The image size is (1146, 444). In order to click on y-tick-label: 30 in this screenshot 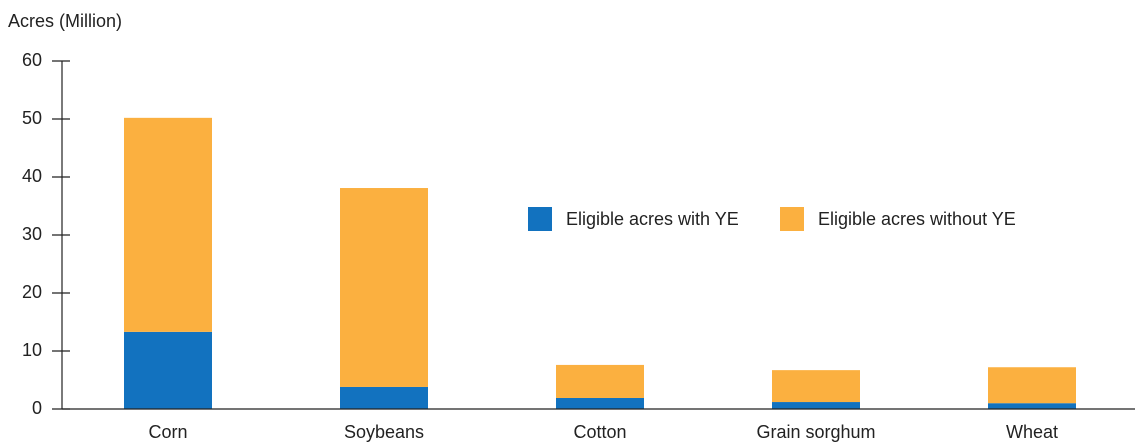, I will do `click(32, 234)`.